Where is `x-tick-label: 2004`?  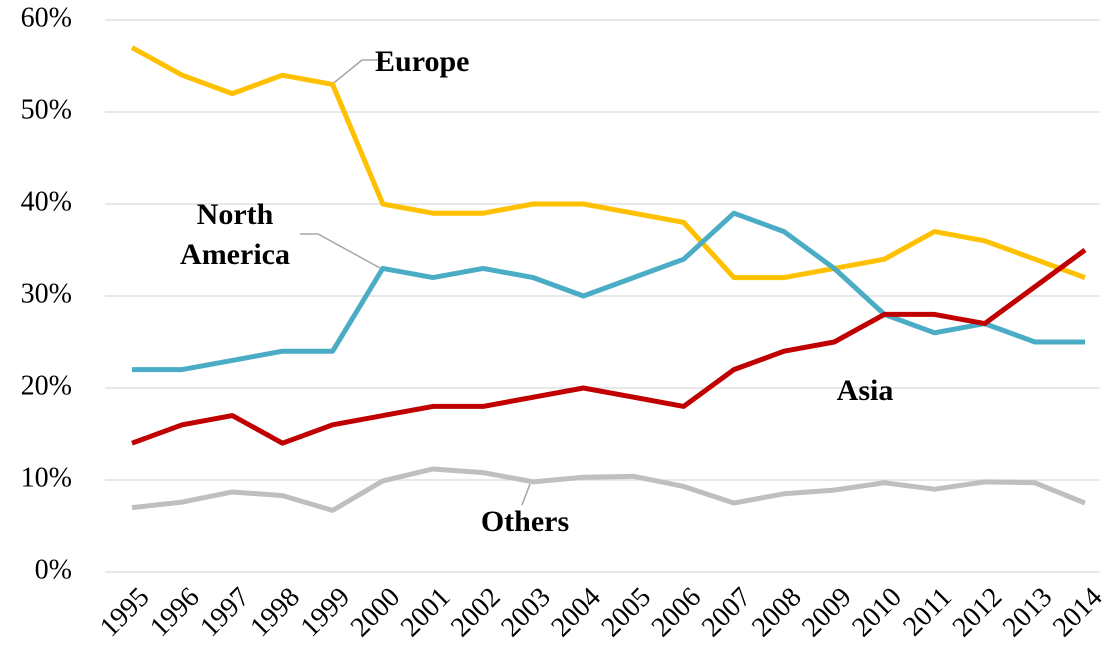
x-tick-label: 2004 is located at coordinates (576, 613).